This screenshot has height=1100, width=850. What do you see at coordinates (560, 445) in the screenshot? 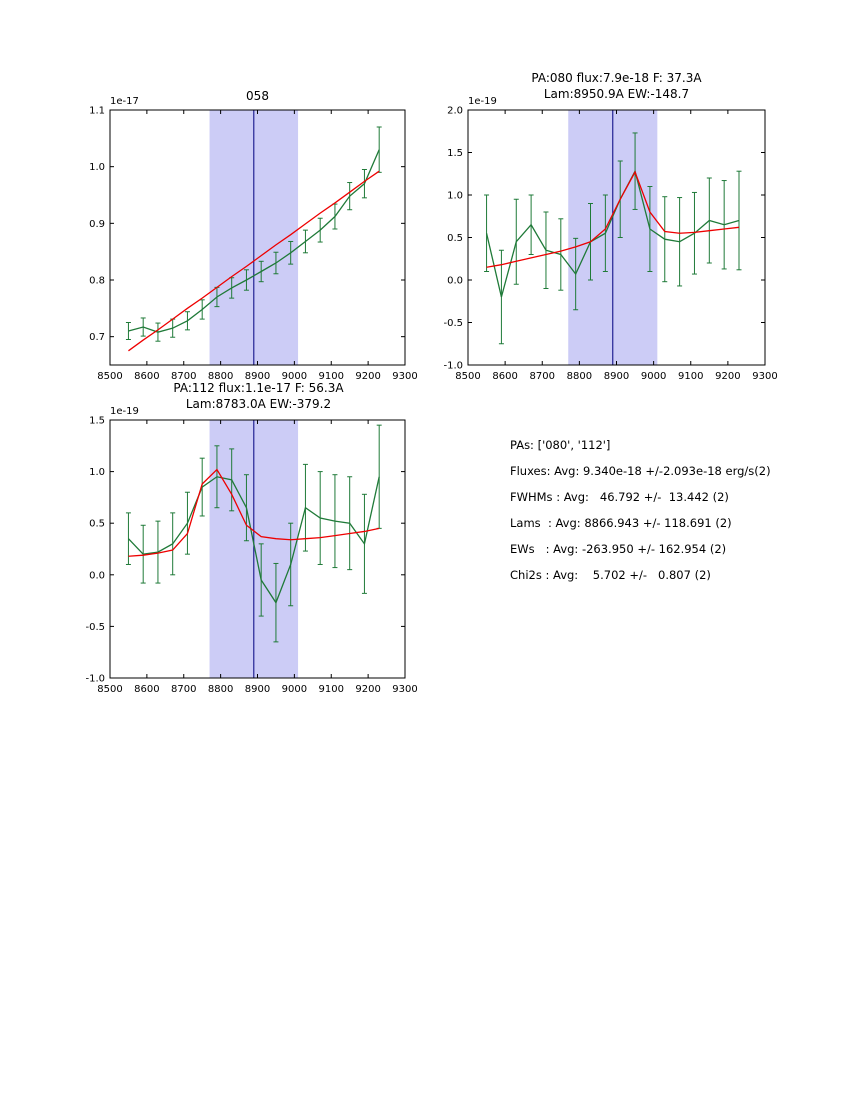
I see `summary-line-pas: PAs: ['080', '112']` at bounding box center [560, 445].